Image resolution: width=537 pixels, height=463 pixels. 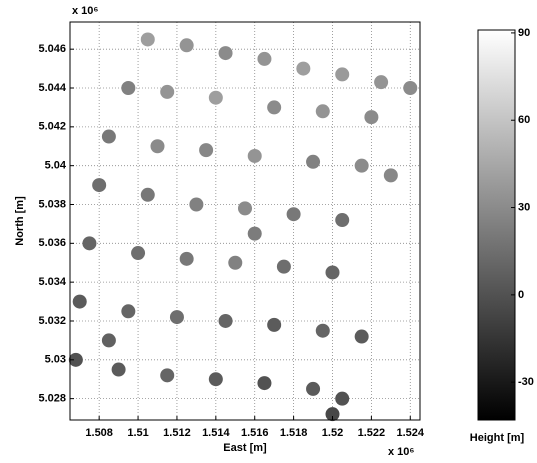 What do you see at coordinates (99, 433) in the screenshot?
I see `x-tick-label: 1.508` at bounding box center [99, 433].